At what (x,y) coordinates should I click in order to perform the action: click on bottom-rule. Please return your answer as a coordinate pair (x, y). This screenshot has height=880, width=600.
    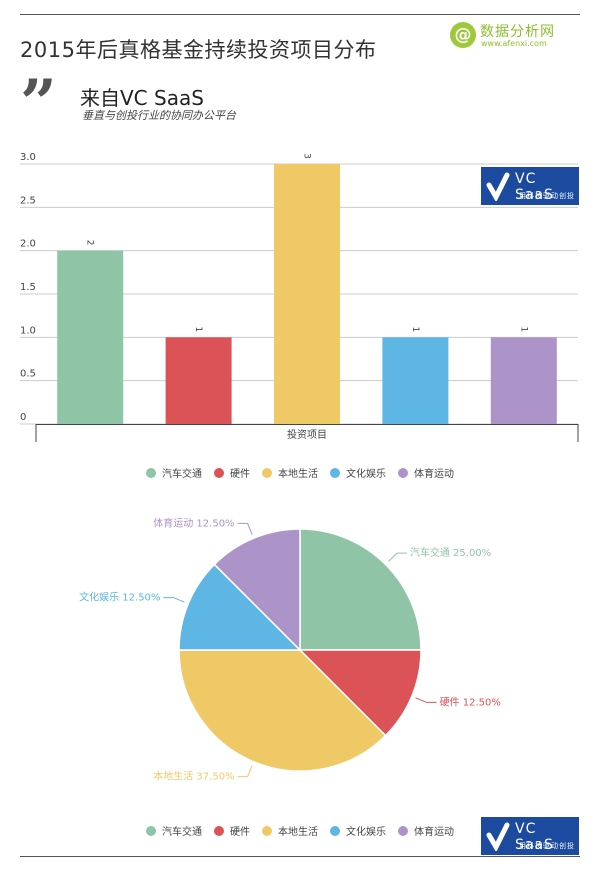
    Looking at the image, I should click on (300, 856).